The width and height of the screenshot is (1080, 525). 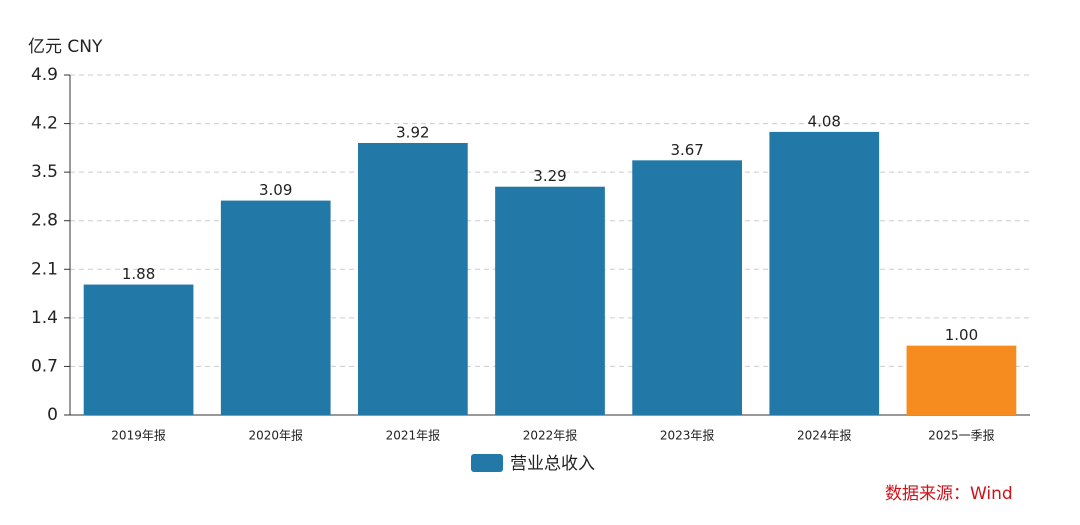 What do you see at coordinates (824, 121) in the screenshot?
I see `value-label: 4.08` at bounding box center [824, 121].